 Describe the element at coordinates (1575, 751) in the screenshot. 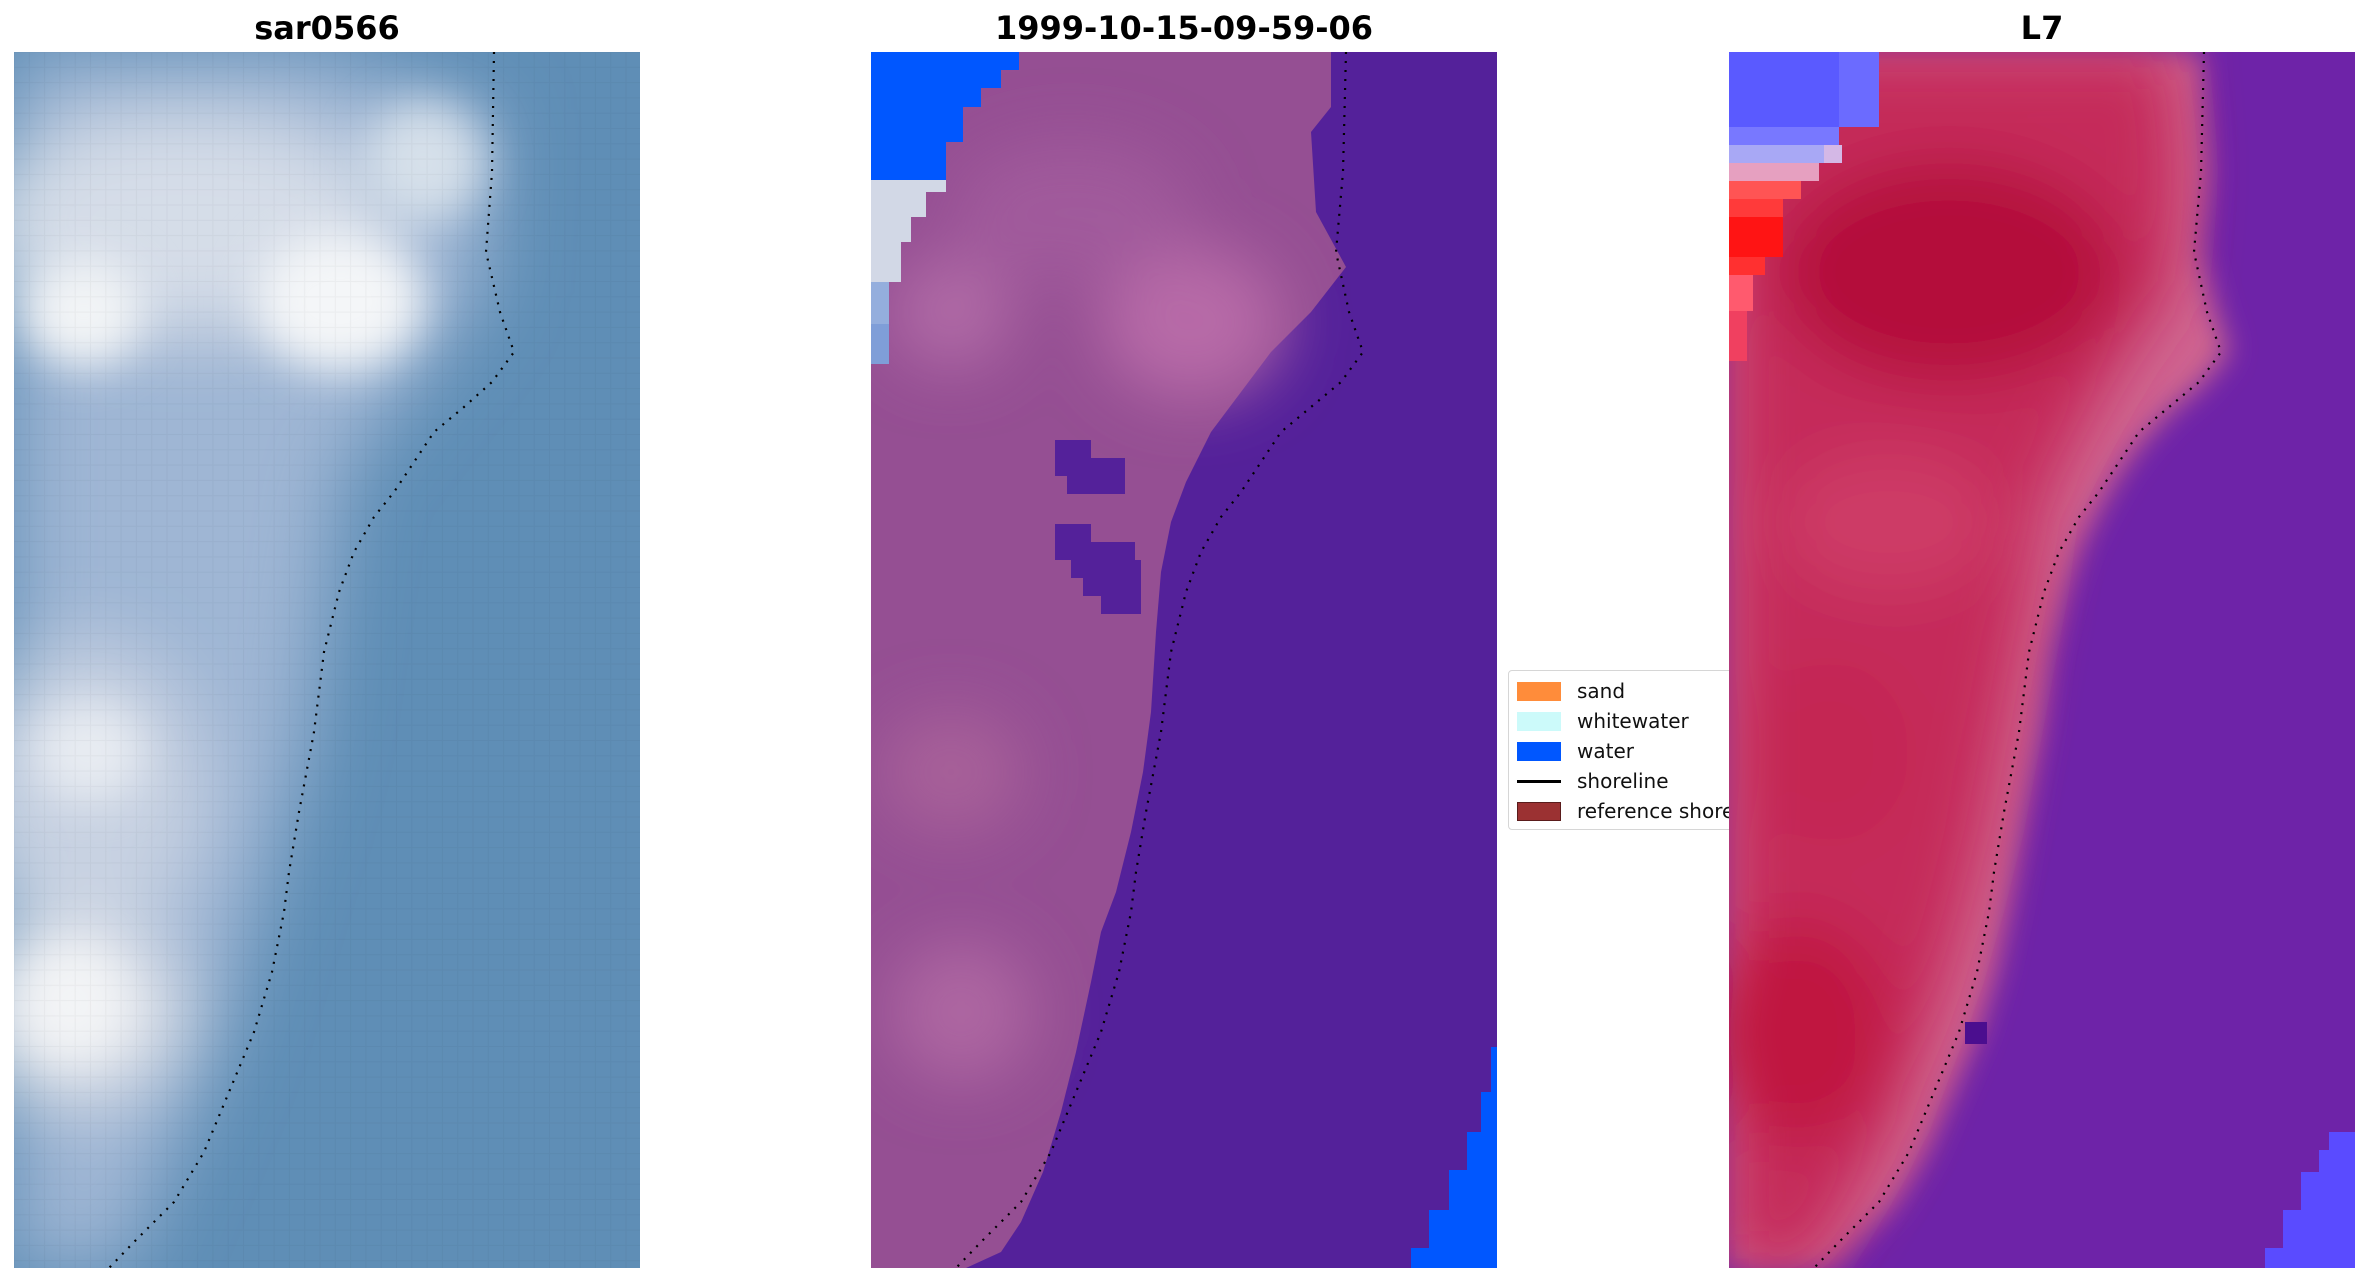

I see `legend-item-water: water` at that location.